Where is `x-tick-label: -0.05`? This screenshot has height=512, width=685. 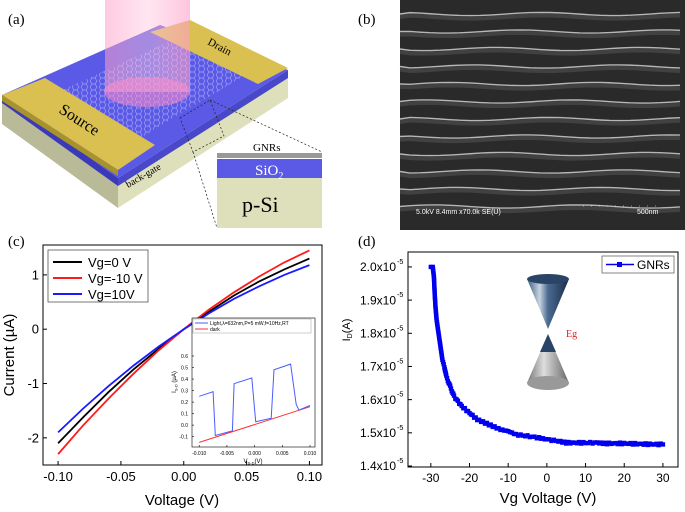
x-tick-label: -0.05 is located at coordinates (121, 476).